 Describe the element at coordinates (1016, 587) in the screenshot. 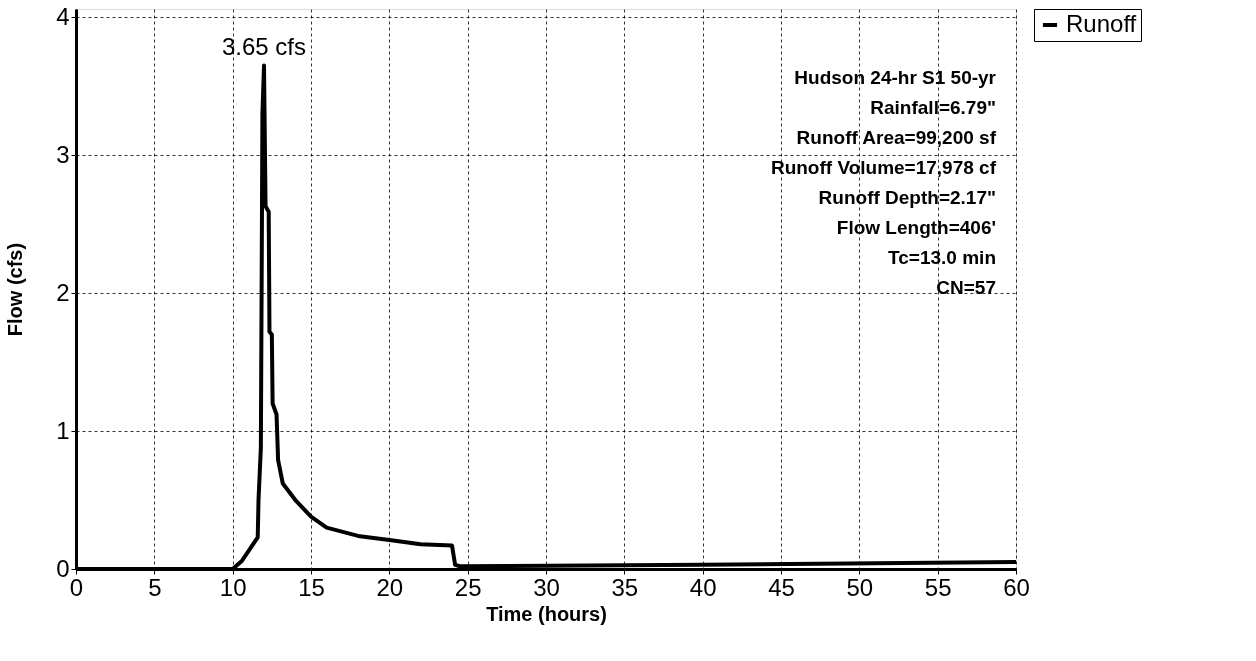

I see `x-tick-label: 60` at that location.